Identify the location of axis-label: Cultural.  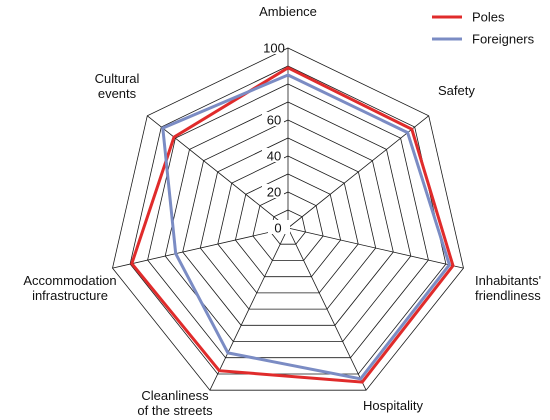
(117, 78).